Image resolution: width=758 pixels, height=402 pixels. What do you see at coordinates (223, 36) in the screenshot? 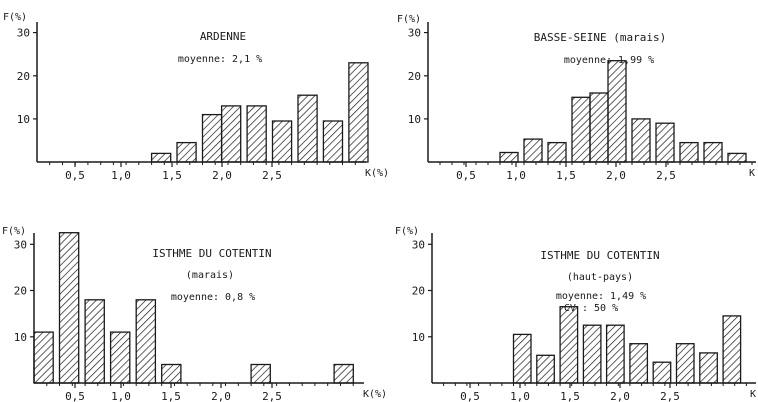
I see `chart-title: ARDENNE` at bounding box center [223, 36].